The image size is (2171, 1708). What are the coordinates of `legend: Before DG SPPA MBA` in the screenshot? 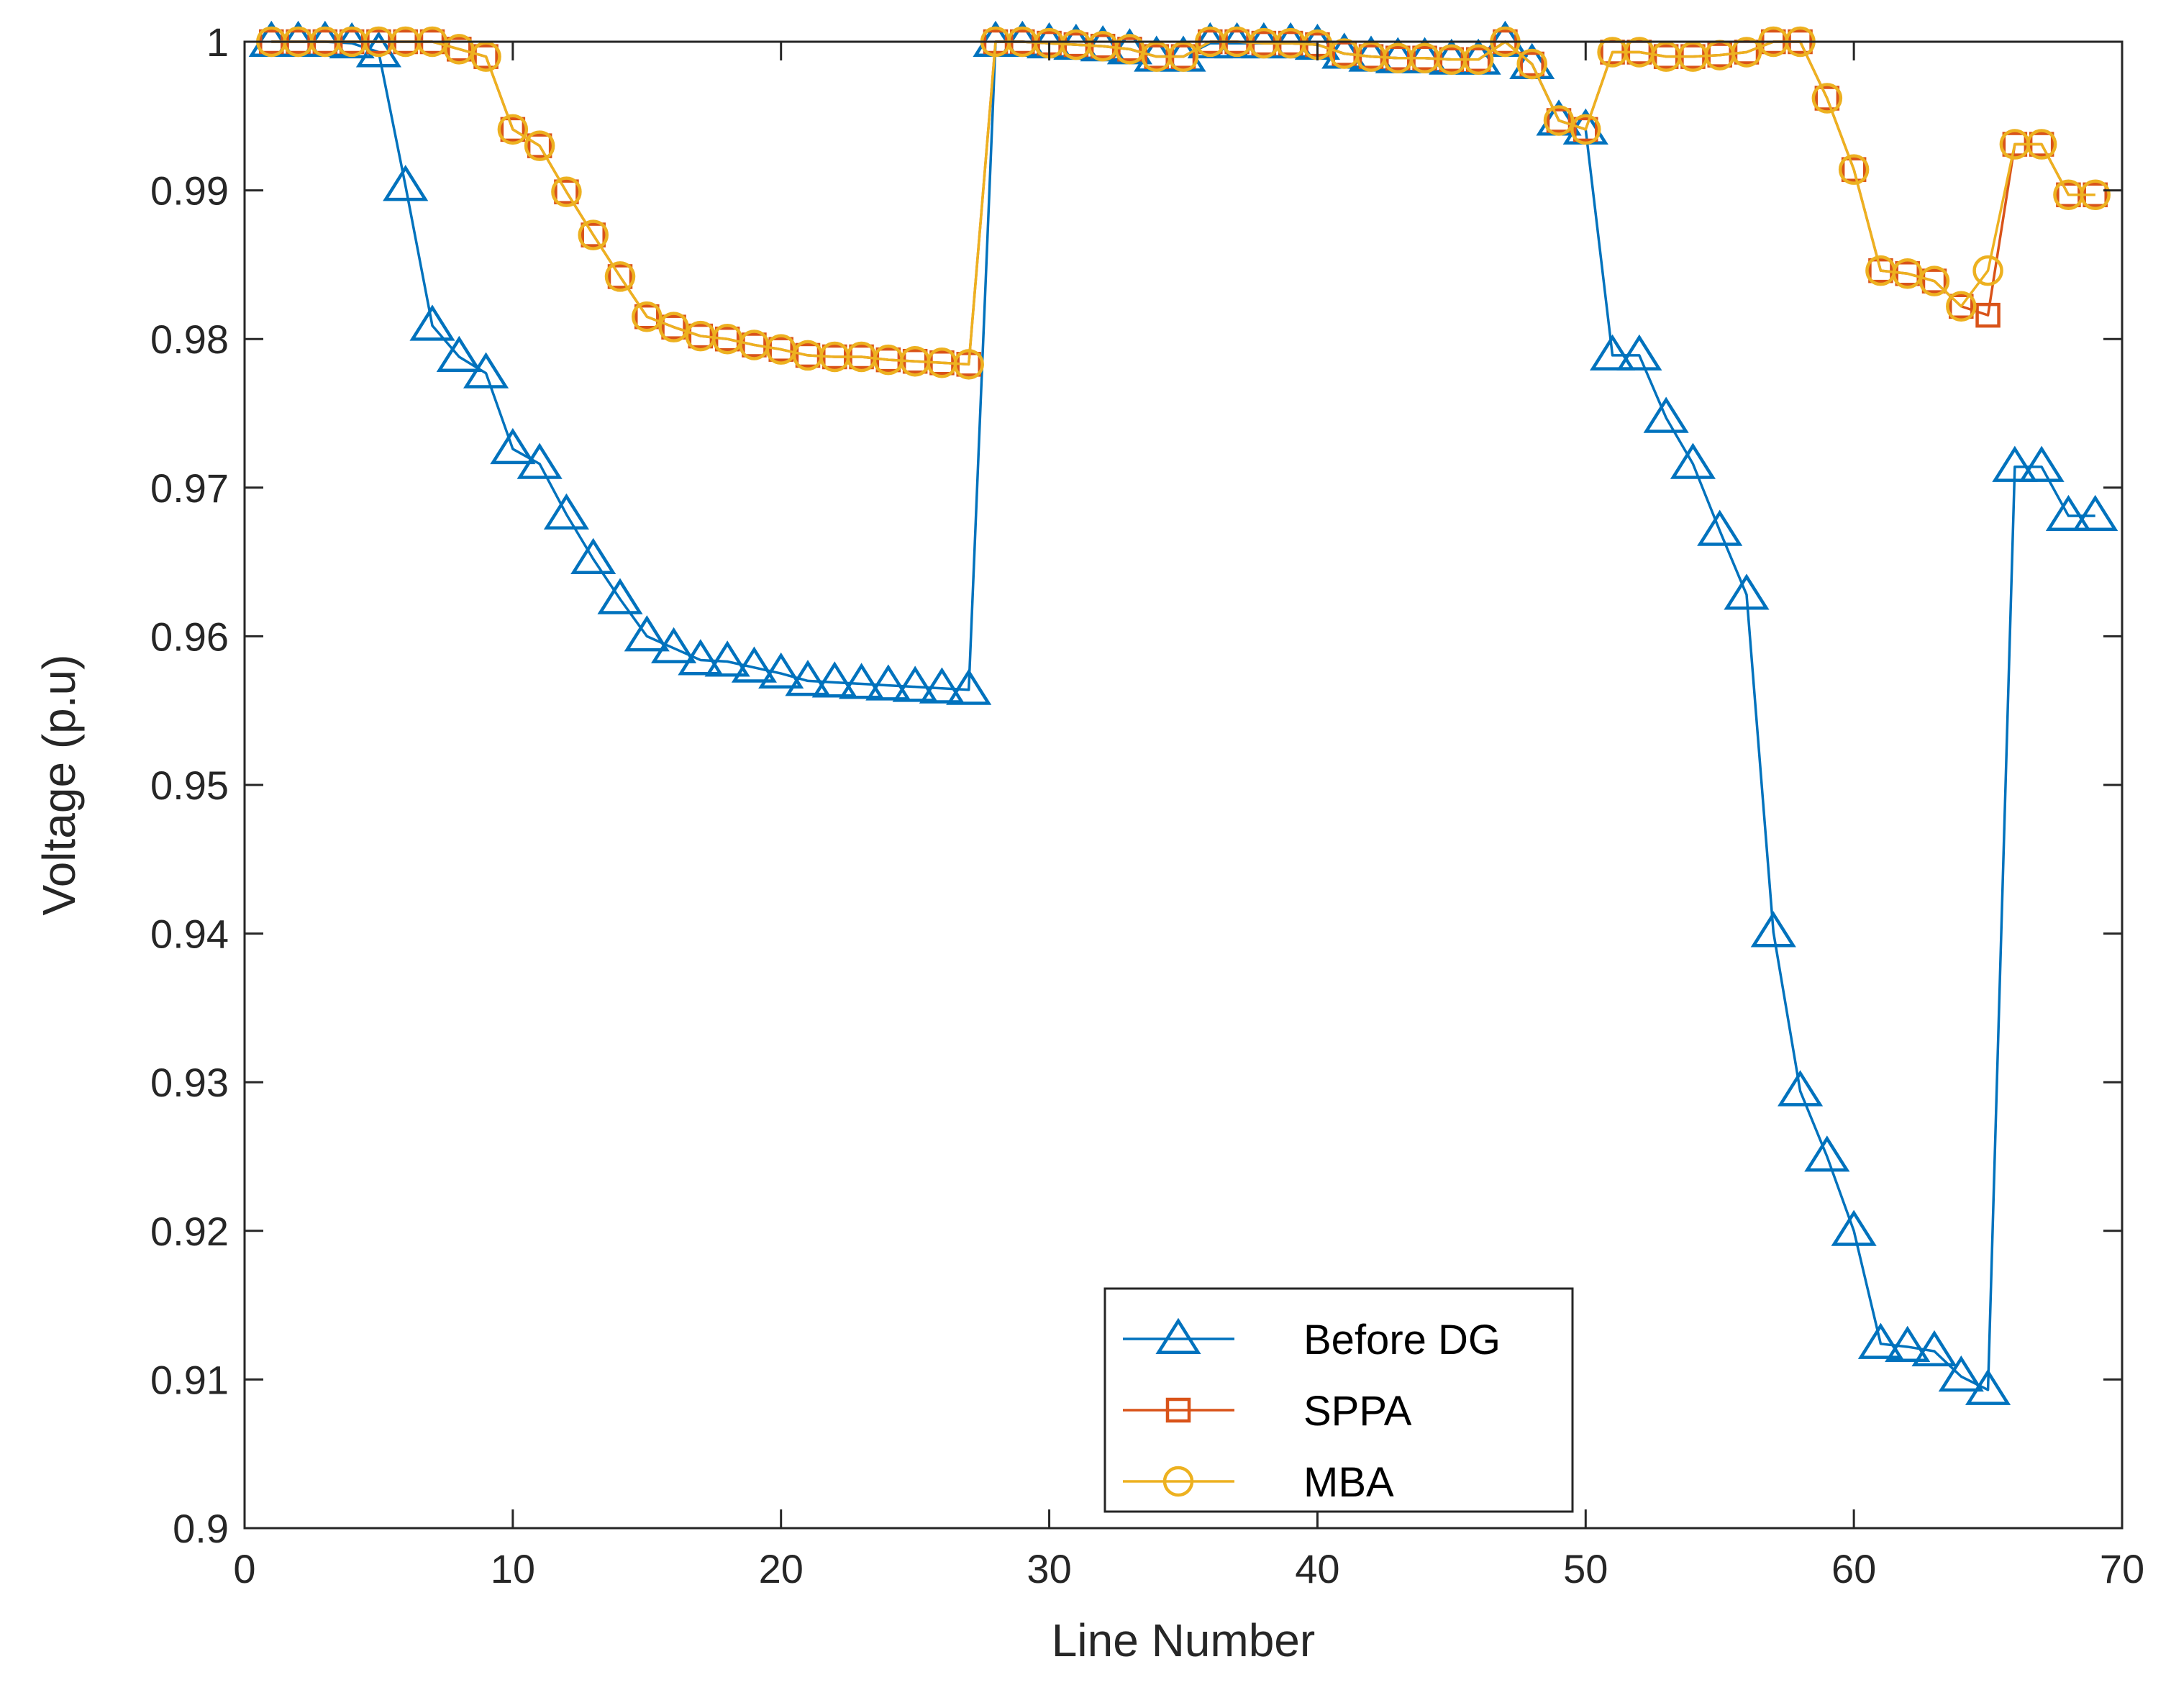 It's located at (1338, 1400).